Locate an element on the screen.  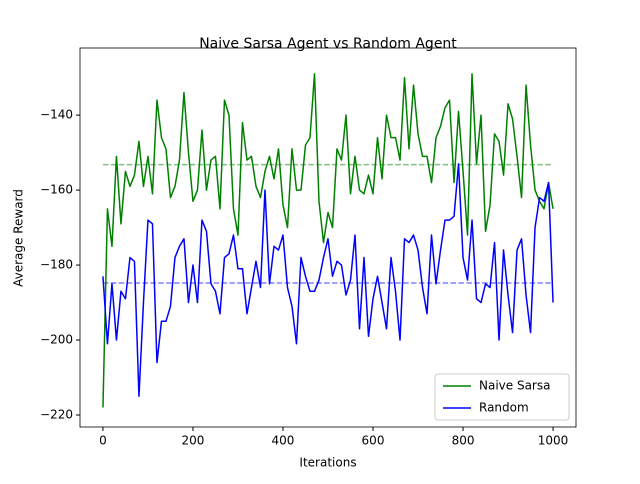
y-tick-label: −180 is located at coordinates (56, 265).